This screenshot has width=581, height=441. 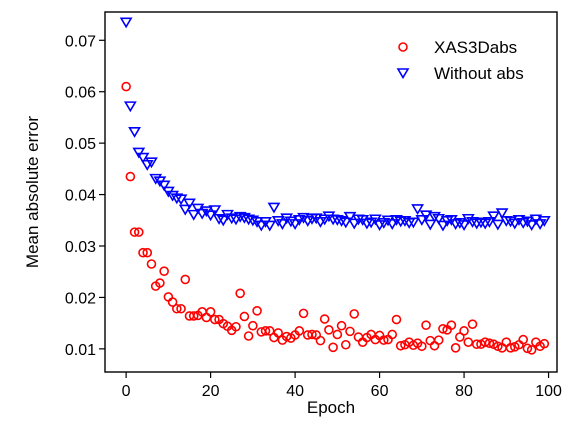 I want to click on legend-label: Without abs, so click(x=479, y=73).